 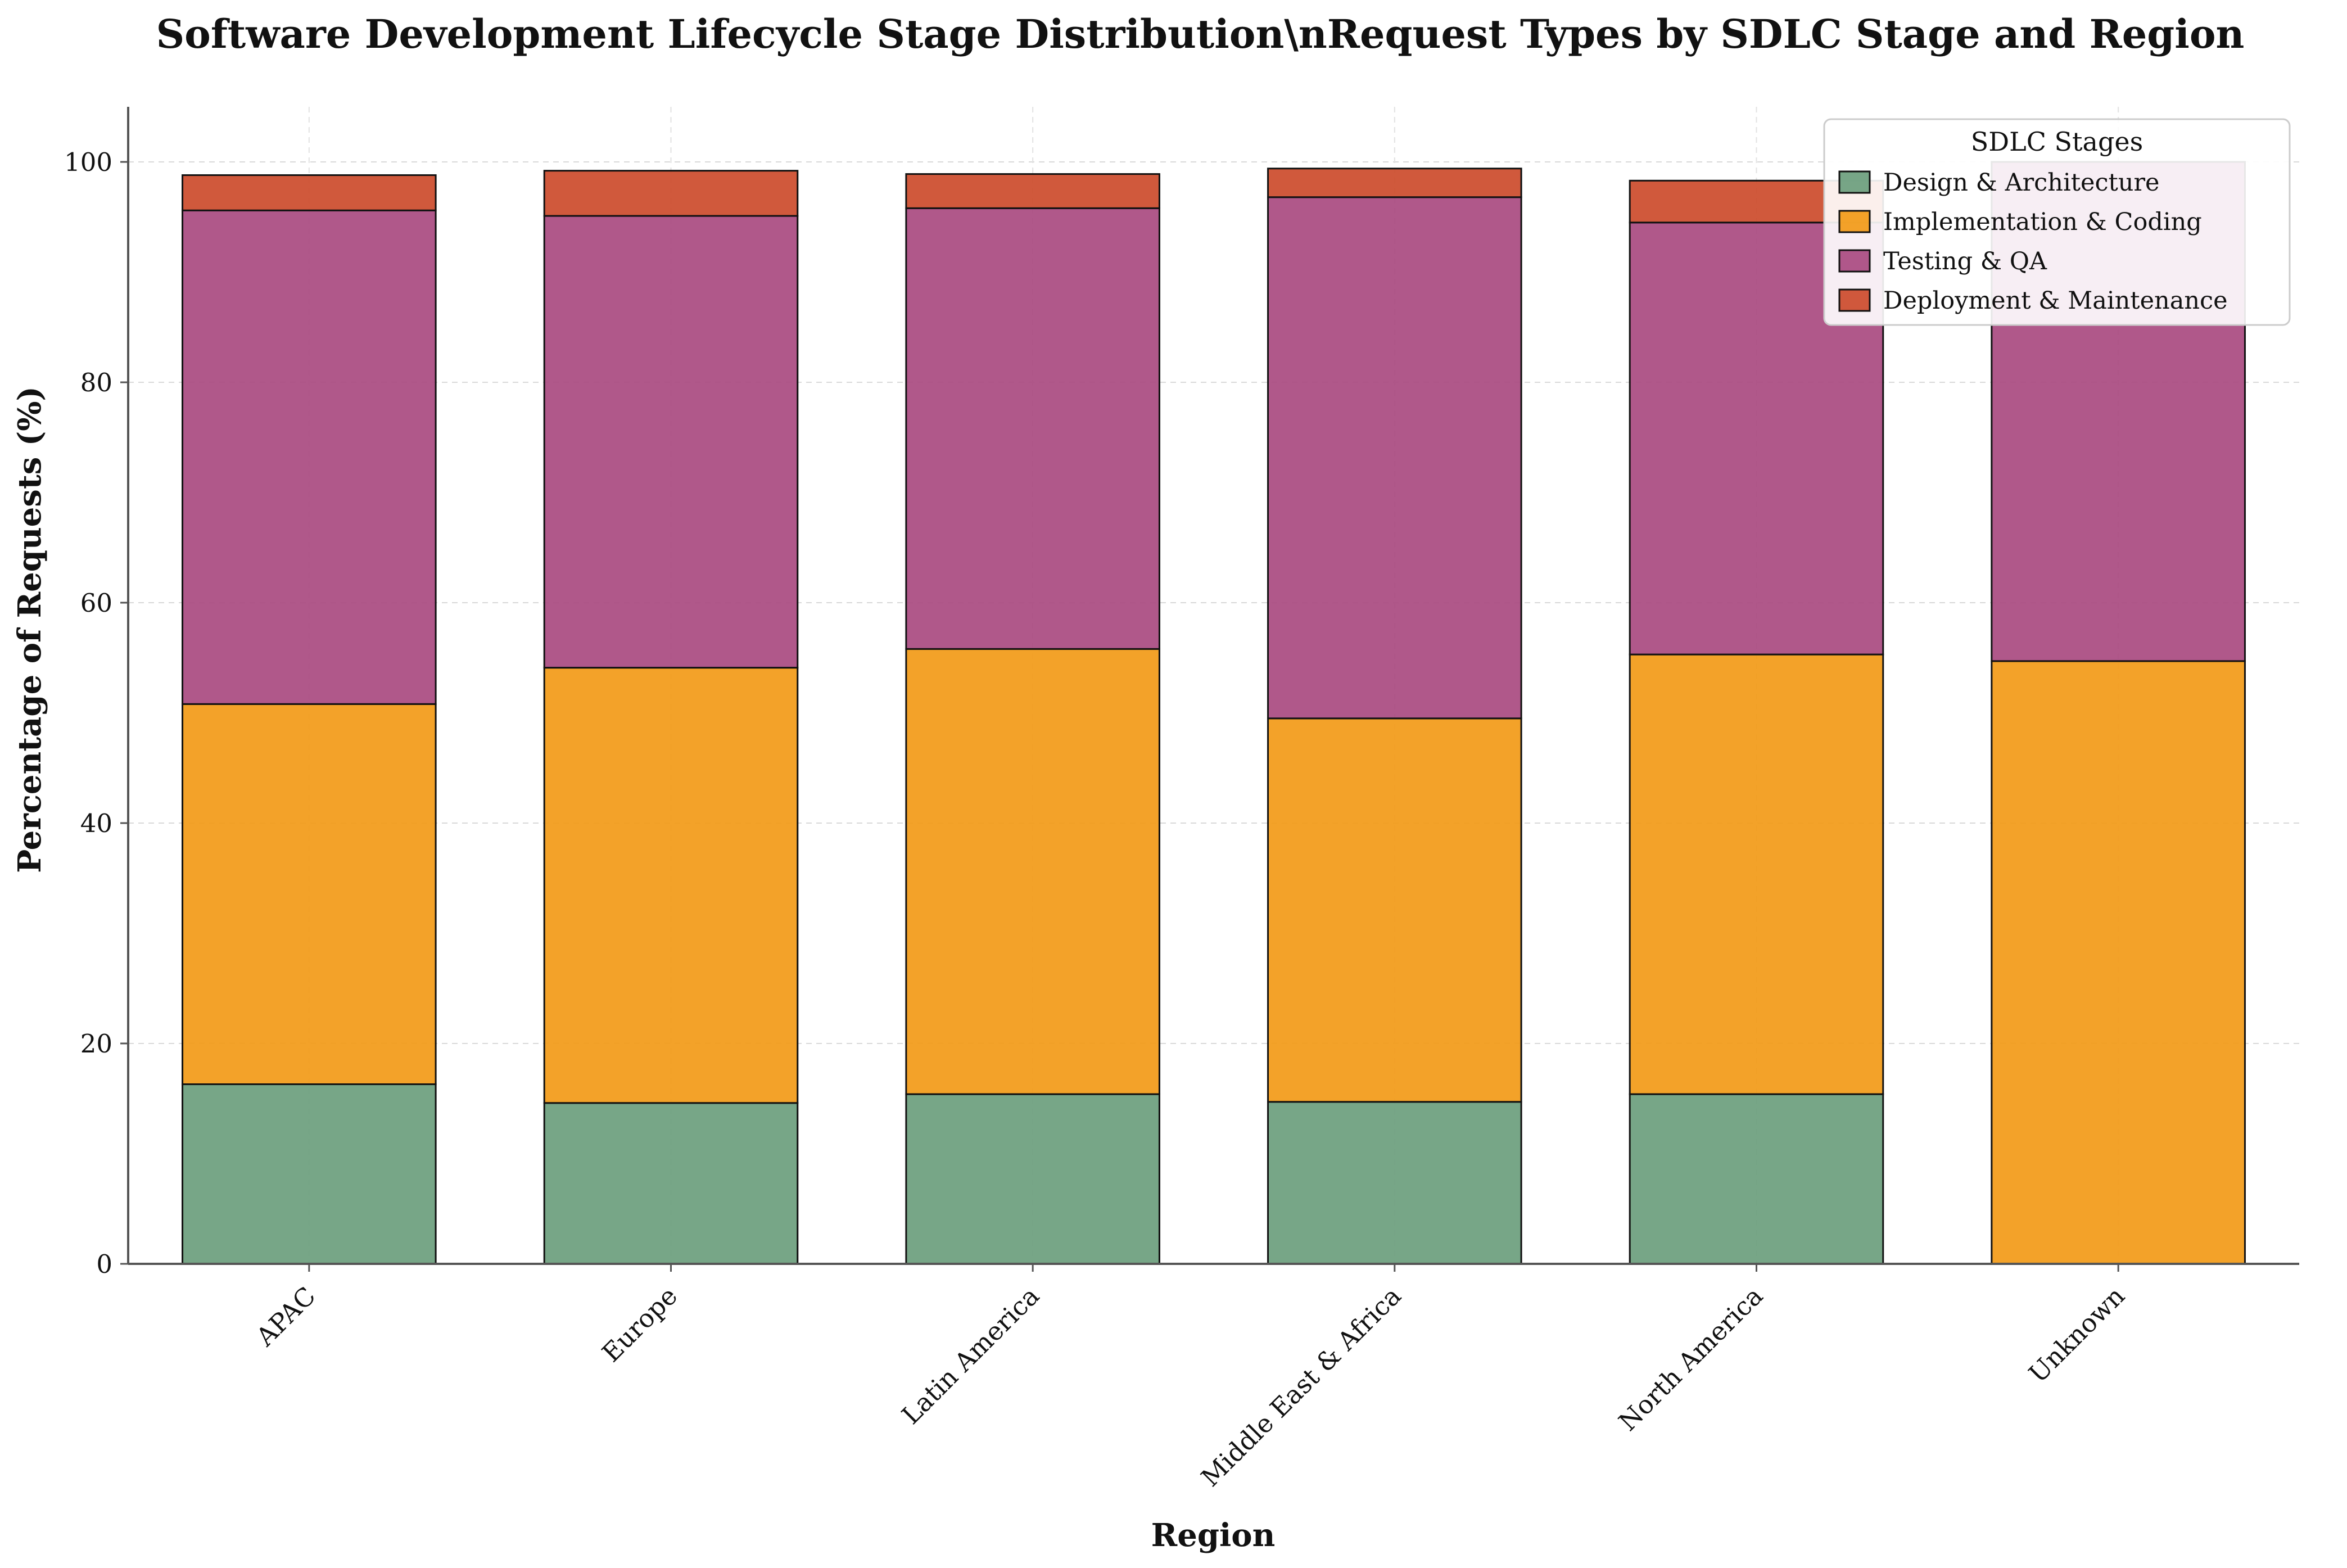 What do you see at coordinates (1691, 1358) in the screenshot?
I see `x-tick-label: North America` at bounding box center [1691, 1358].